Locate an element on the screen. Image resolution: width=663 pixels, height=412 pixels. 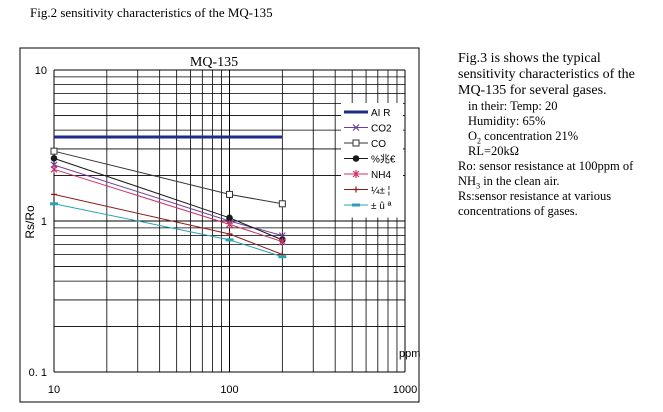
x-axis-label: ppm is located at coordinates (409, 354).